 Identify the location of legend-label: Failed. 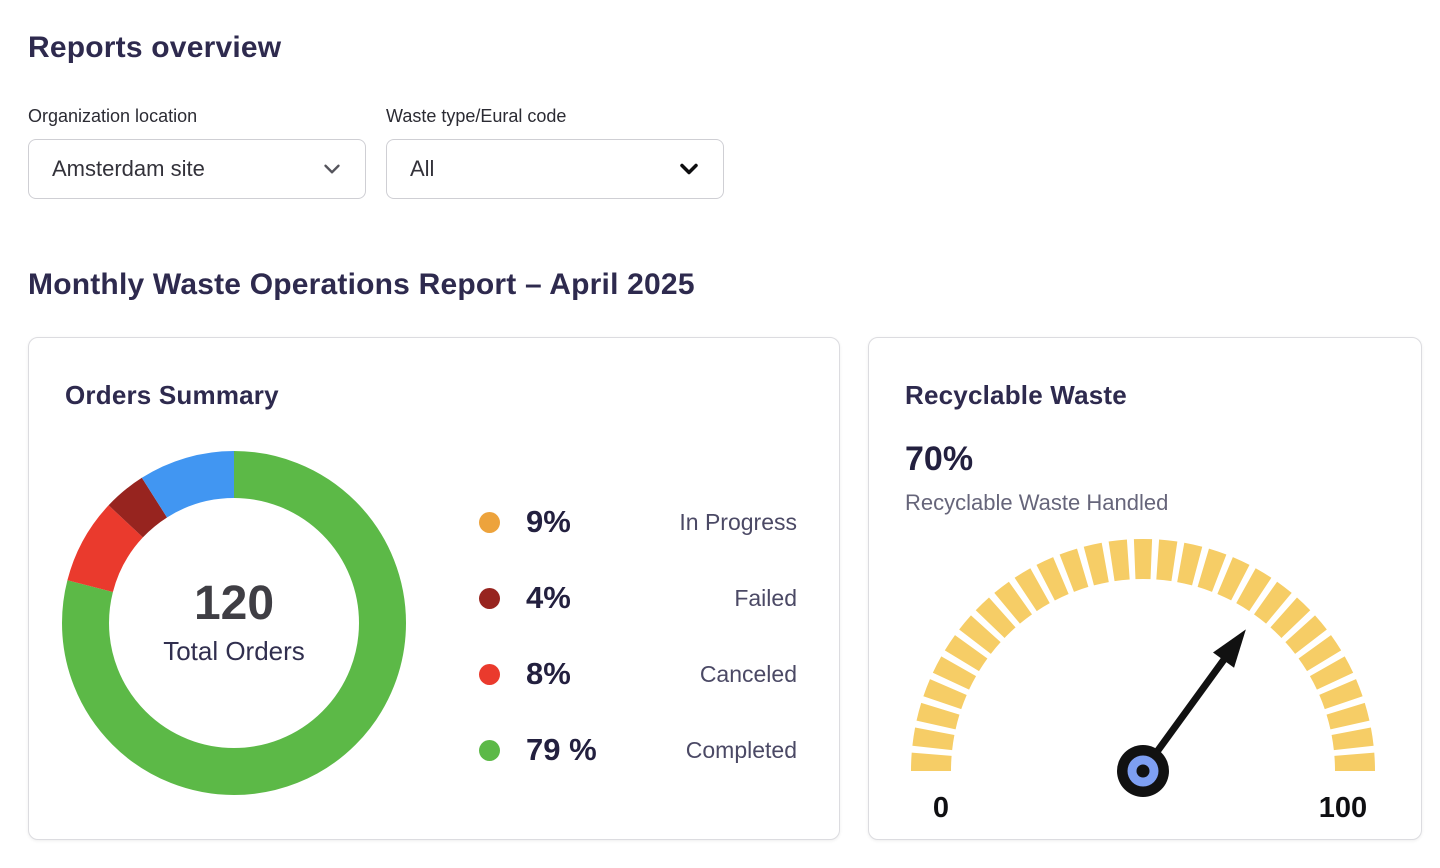
(765, 597).